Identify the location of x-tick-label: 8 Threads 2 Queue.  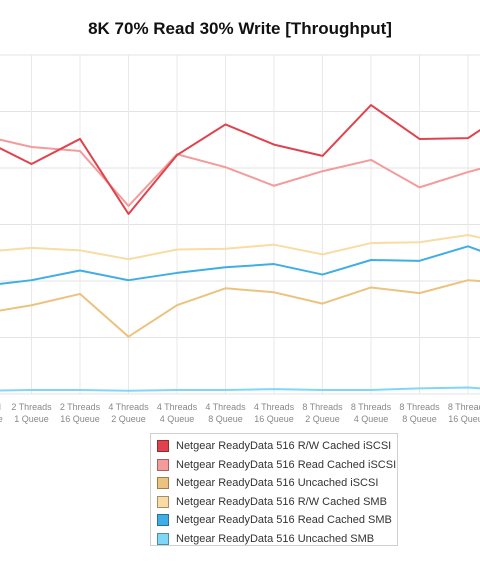
(322, 413).